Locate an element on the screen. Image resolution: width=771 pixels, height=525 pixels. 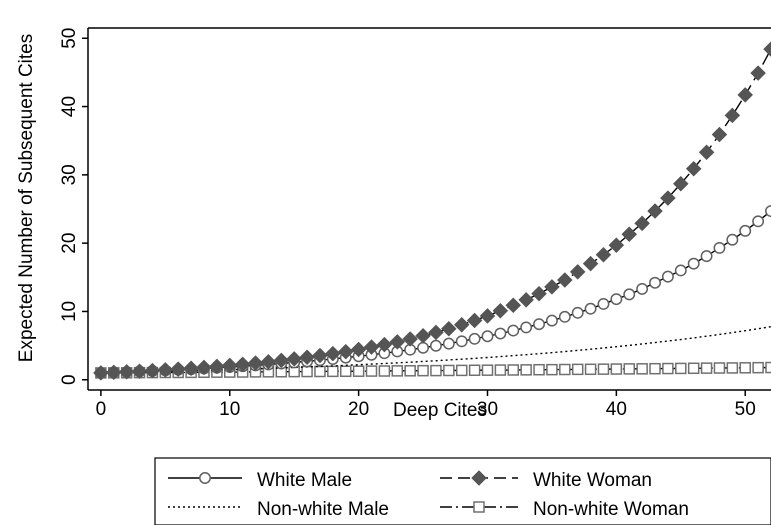
y-ticks: 0 10 20 30 40 50 is located at coordinates (73, 206).